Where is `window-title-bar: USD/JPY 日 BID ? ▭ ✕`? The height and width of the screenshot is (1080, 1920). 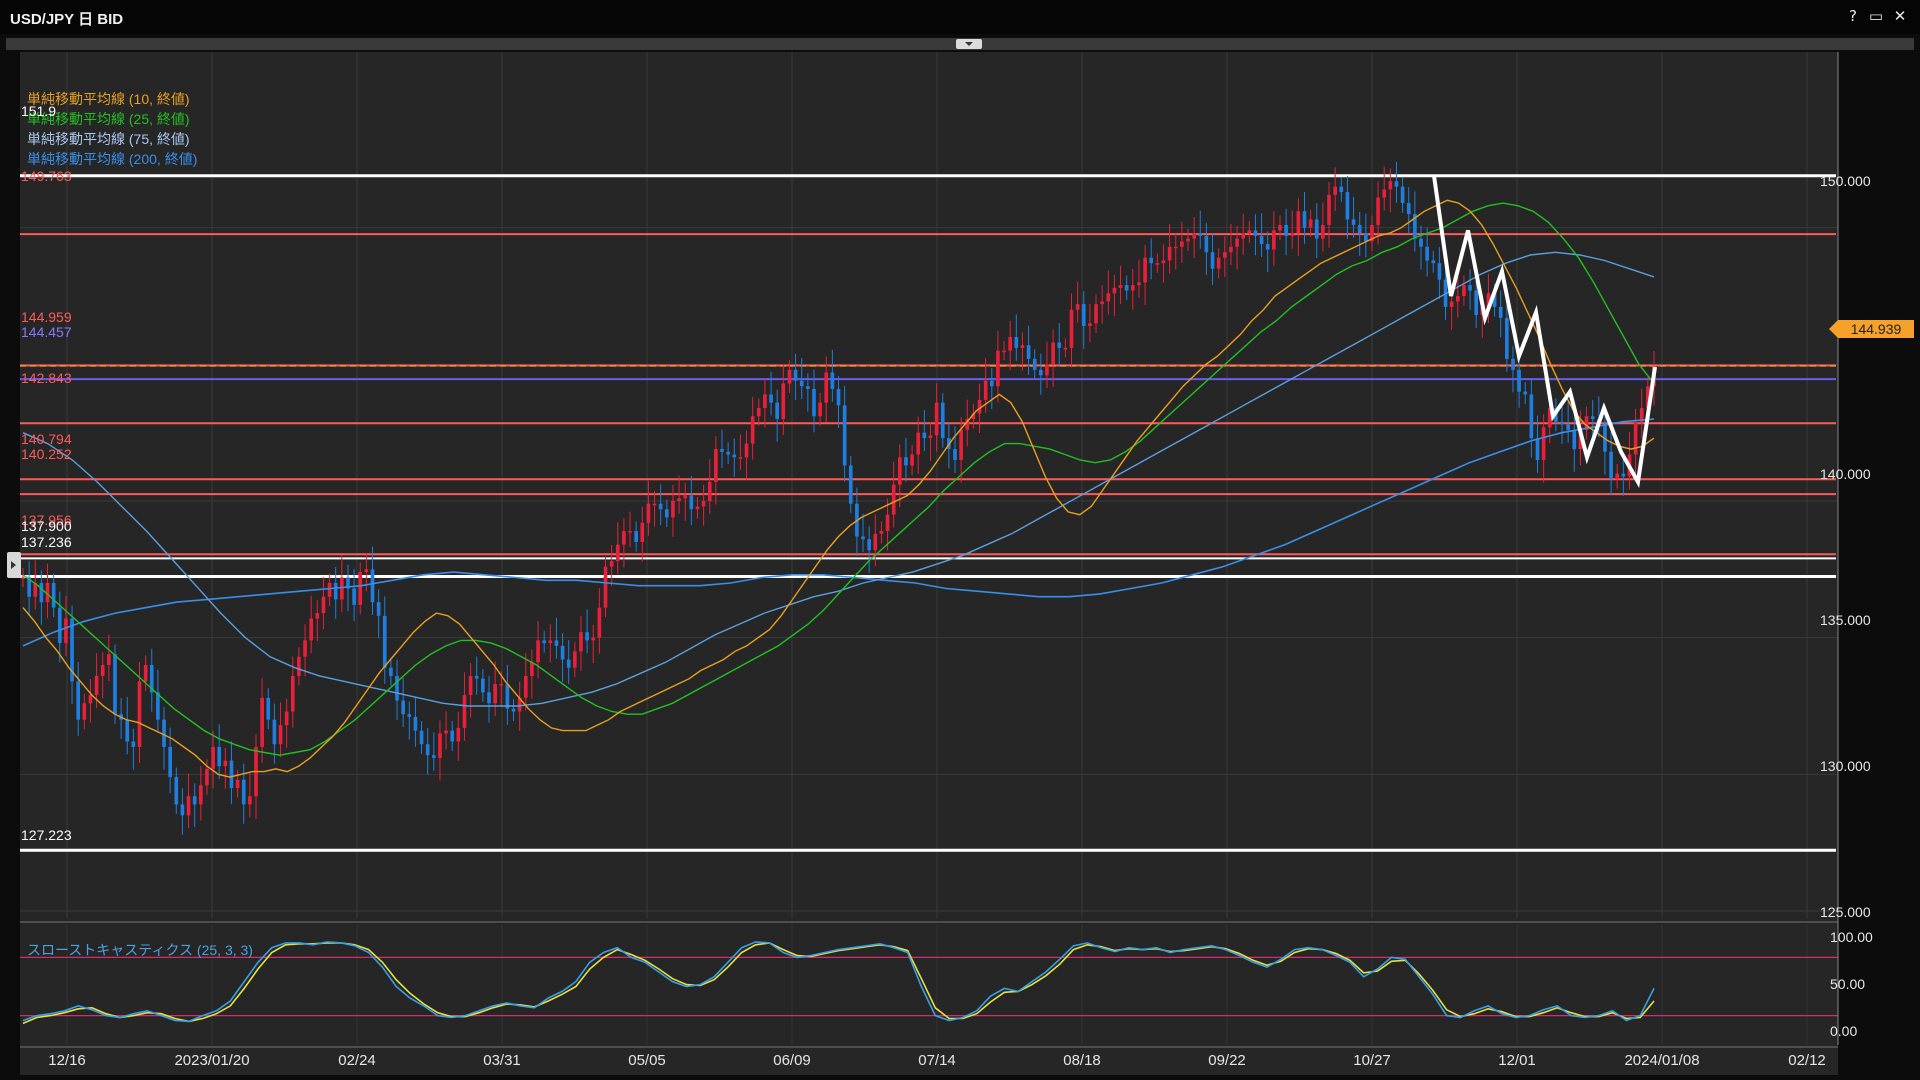
window-title-bar: USD/JPY 日 BID ? ▭ ✕ is located at coordinates (960, 17).